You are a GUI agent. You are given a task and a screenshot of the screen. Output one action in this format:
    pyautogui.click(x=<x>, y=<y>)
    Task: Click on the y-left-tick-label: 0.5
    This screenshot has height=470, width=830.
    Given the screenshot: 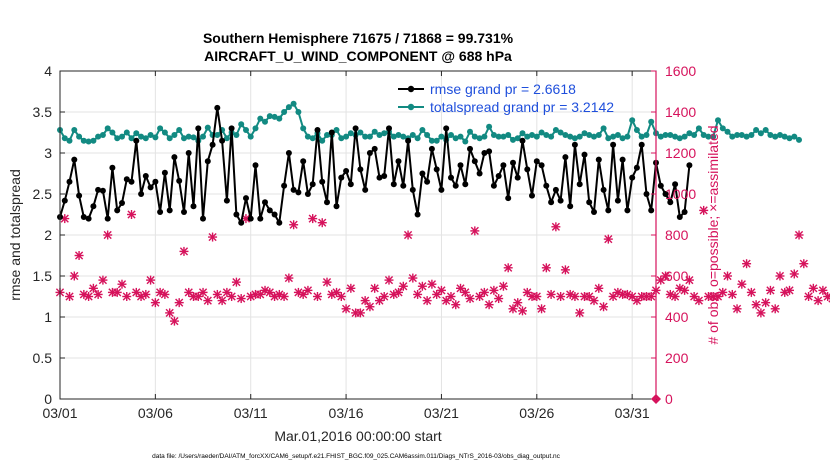 What is the action you would take?
    pyautogui.click(x=43, y=358)
    